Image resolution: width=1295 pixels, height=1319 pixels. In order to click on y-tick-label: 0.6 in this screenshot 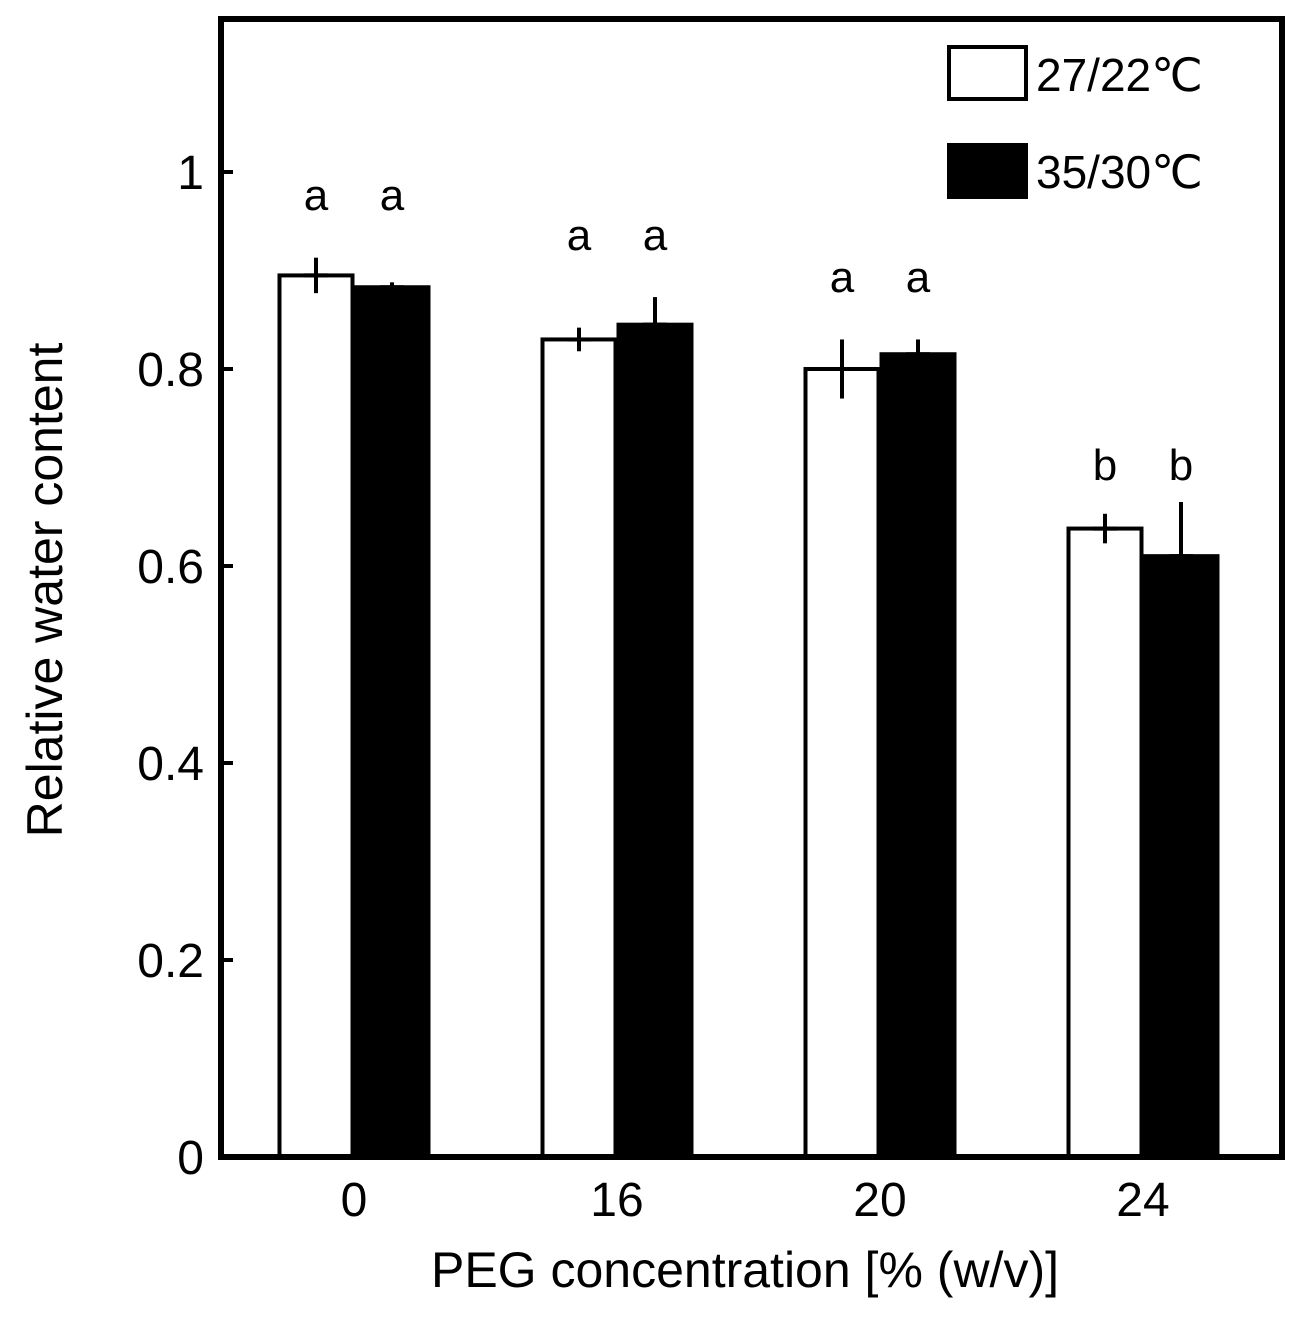, I will do `click(170, 567)`.